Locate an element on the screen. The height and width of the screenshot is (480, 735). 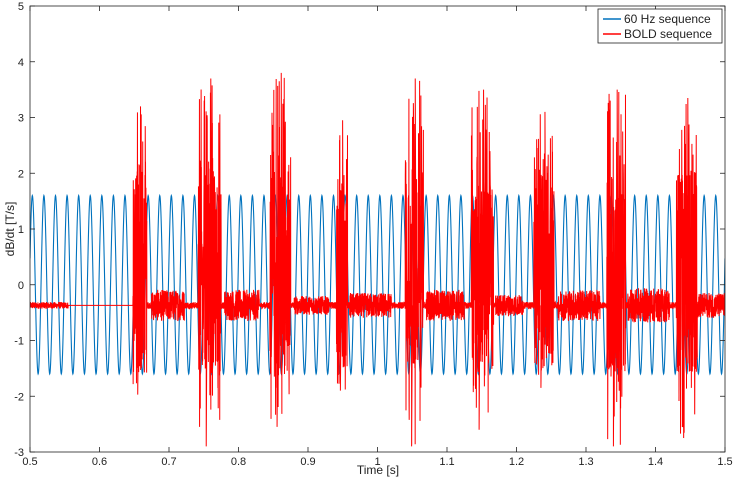
x-tick-label: 1 is located at coordinates (377, 462).